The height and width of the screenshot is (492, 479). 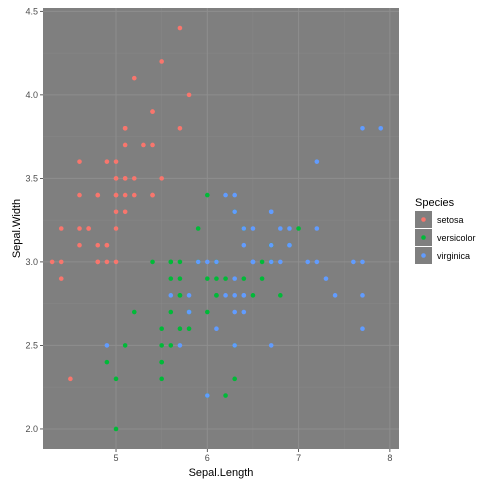 What do you see at coordinates (34, 220) in the screenshot?
I see `y-axis-ticks: 2.0 2.5 3.0 3.5 4.0 4.5` at bounding box center [34, 220].